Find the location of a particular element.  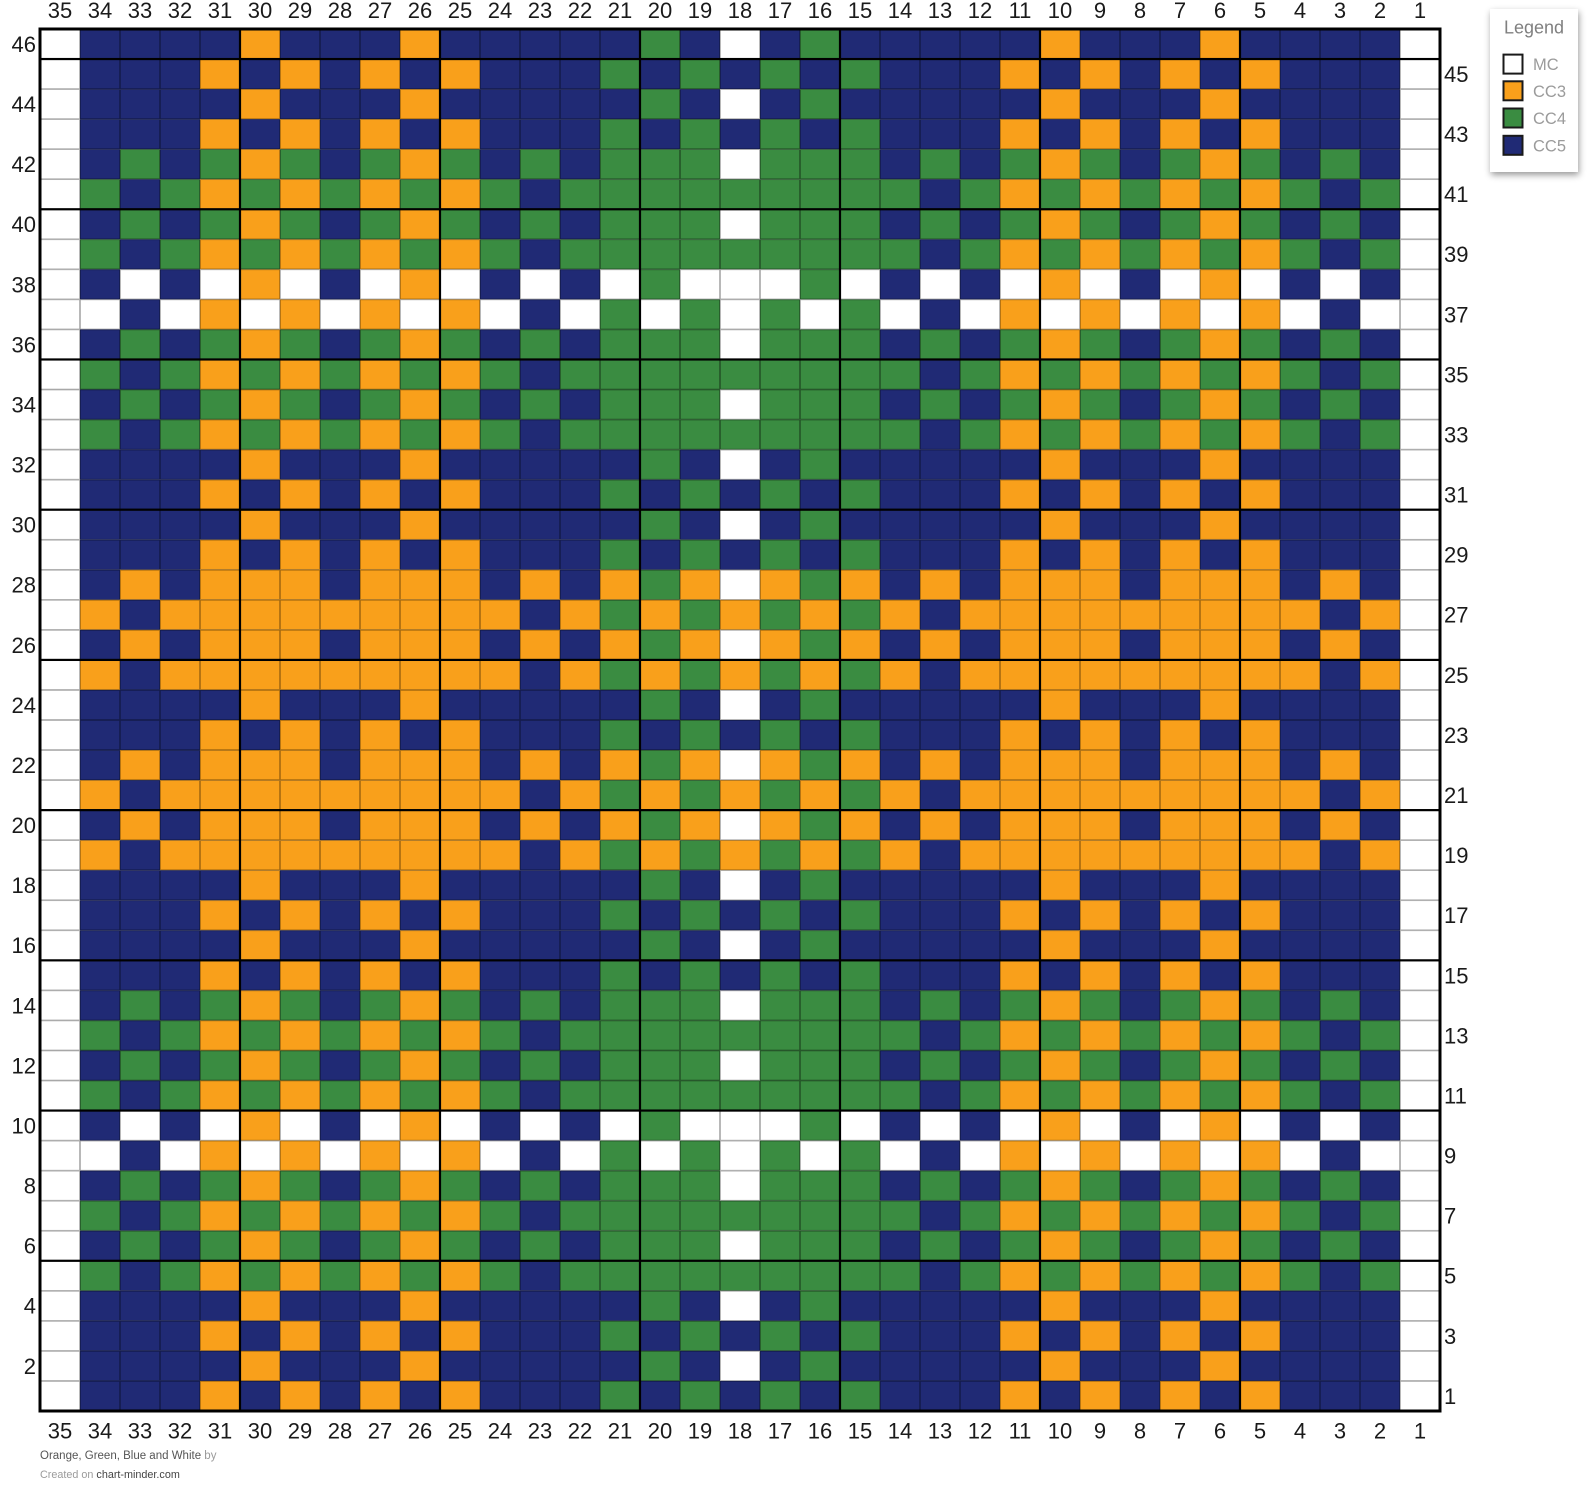

svg-text: 46 is located at coordinates (24, 44).